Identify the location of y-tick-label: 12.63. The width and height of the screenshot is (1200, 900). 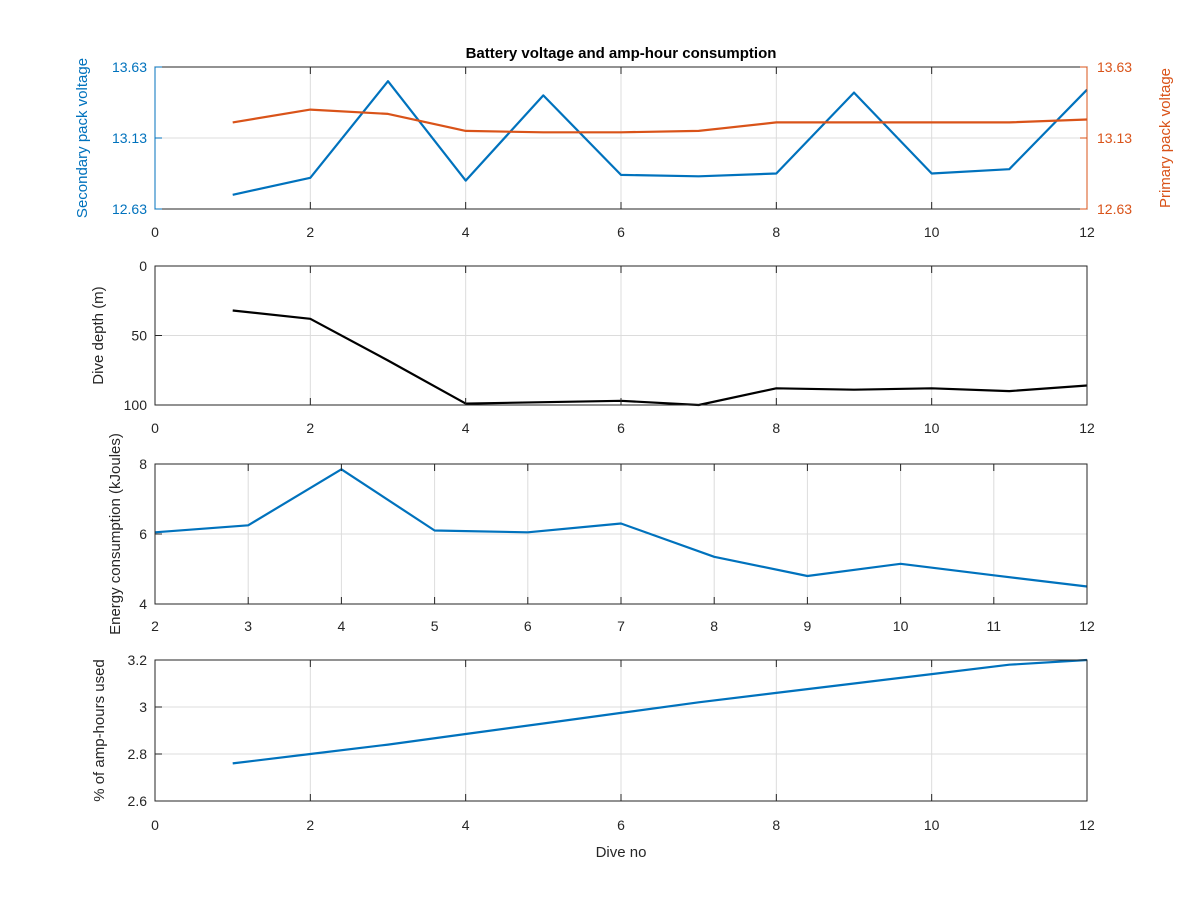
(129, 209).